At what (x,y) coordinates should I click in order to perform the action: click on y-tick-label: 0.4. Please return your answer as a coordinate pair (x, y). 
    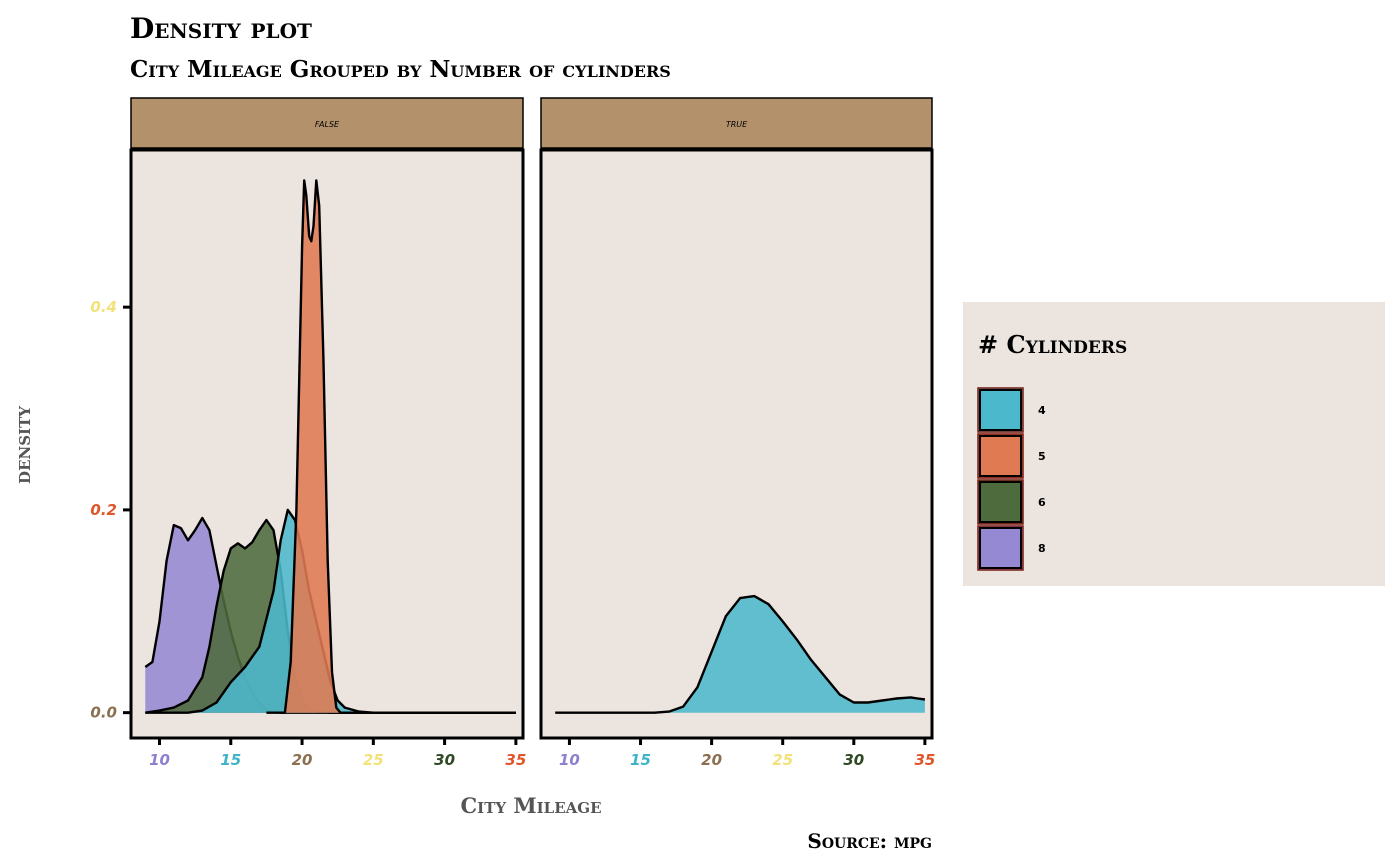
    Looking at the image, I should click on (103, 307).